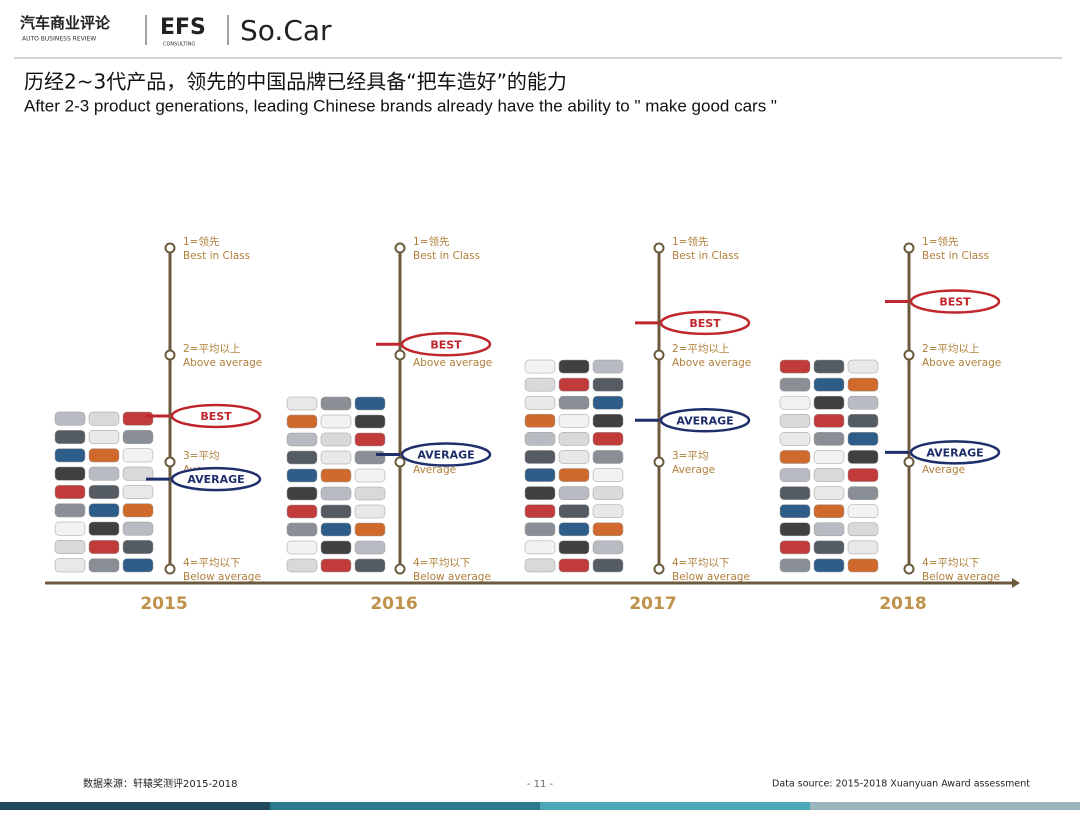 This screenshot has width=1080, height=814. Describe the element at coordinates (59, 39) in the screenshot. I see `logo-en: AUTO BUSINESS REVIEW` at that location.